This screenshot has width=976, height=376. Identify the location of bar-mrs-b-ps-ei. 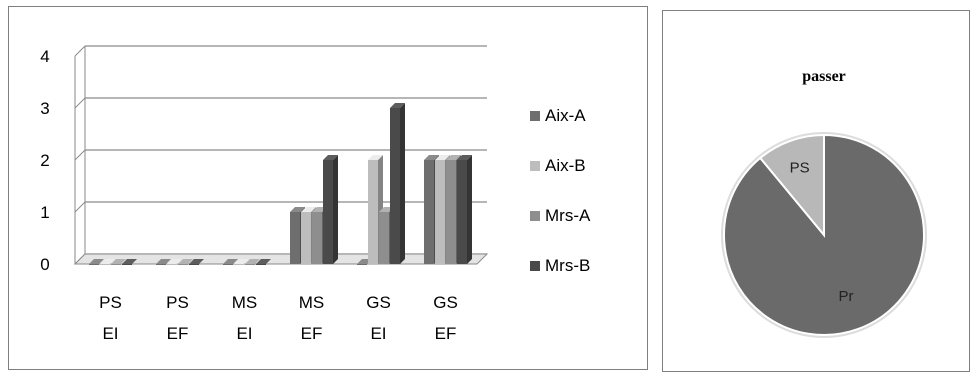
(129, 262).